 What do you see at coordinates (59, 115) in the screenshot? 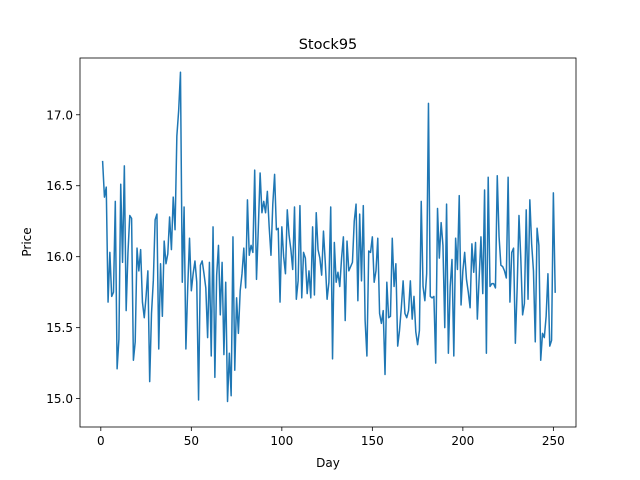
I see `y-tick-label: 17.0` at bounding box center [59, 115].